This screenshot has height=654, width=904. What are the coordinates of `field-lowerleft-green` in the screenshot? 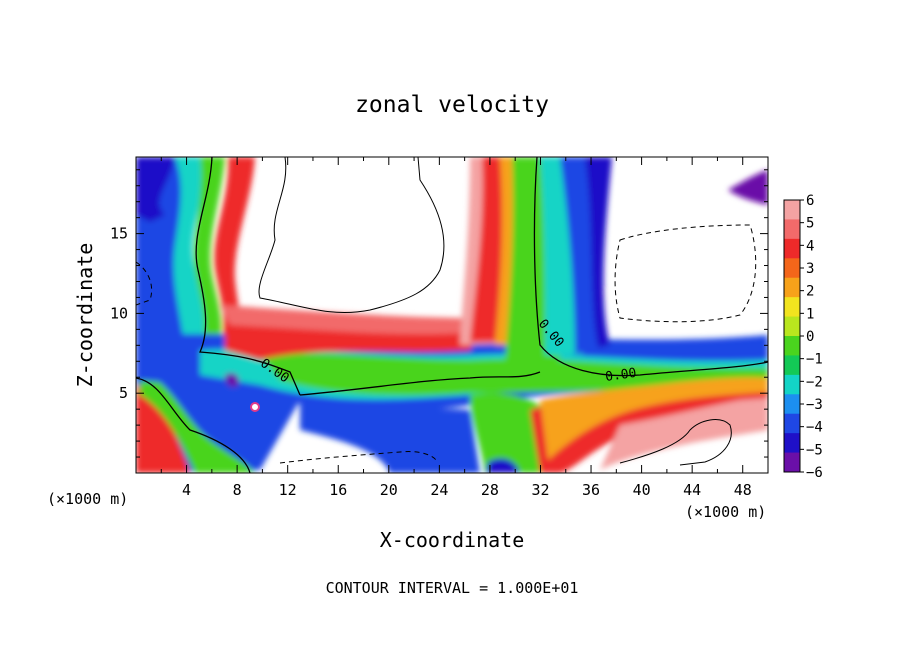 It's located at (197, 421).